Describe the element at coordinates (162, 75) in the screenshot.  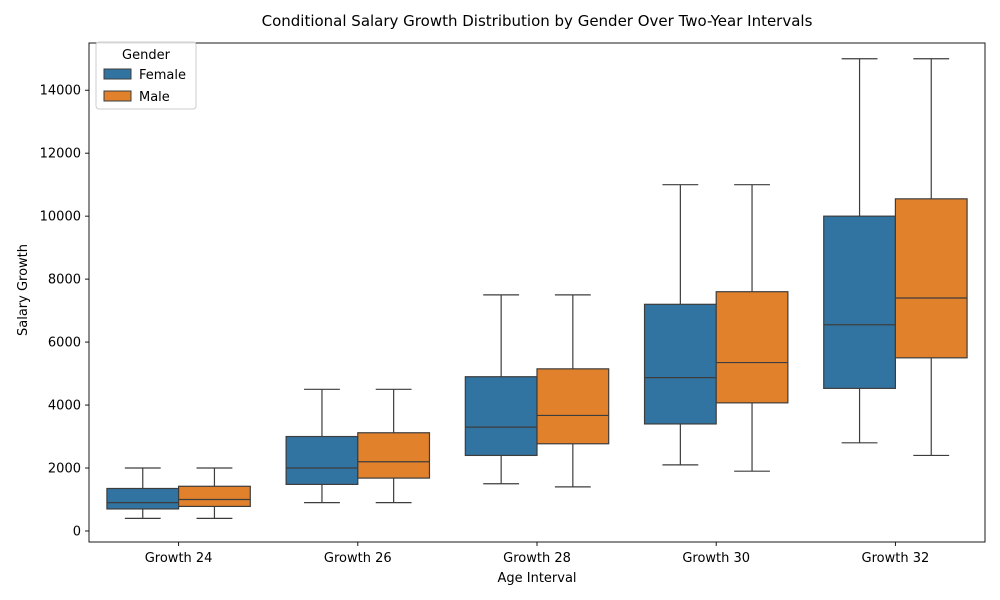
I see `legend-entry-female: Female` at that location.